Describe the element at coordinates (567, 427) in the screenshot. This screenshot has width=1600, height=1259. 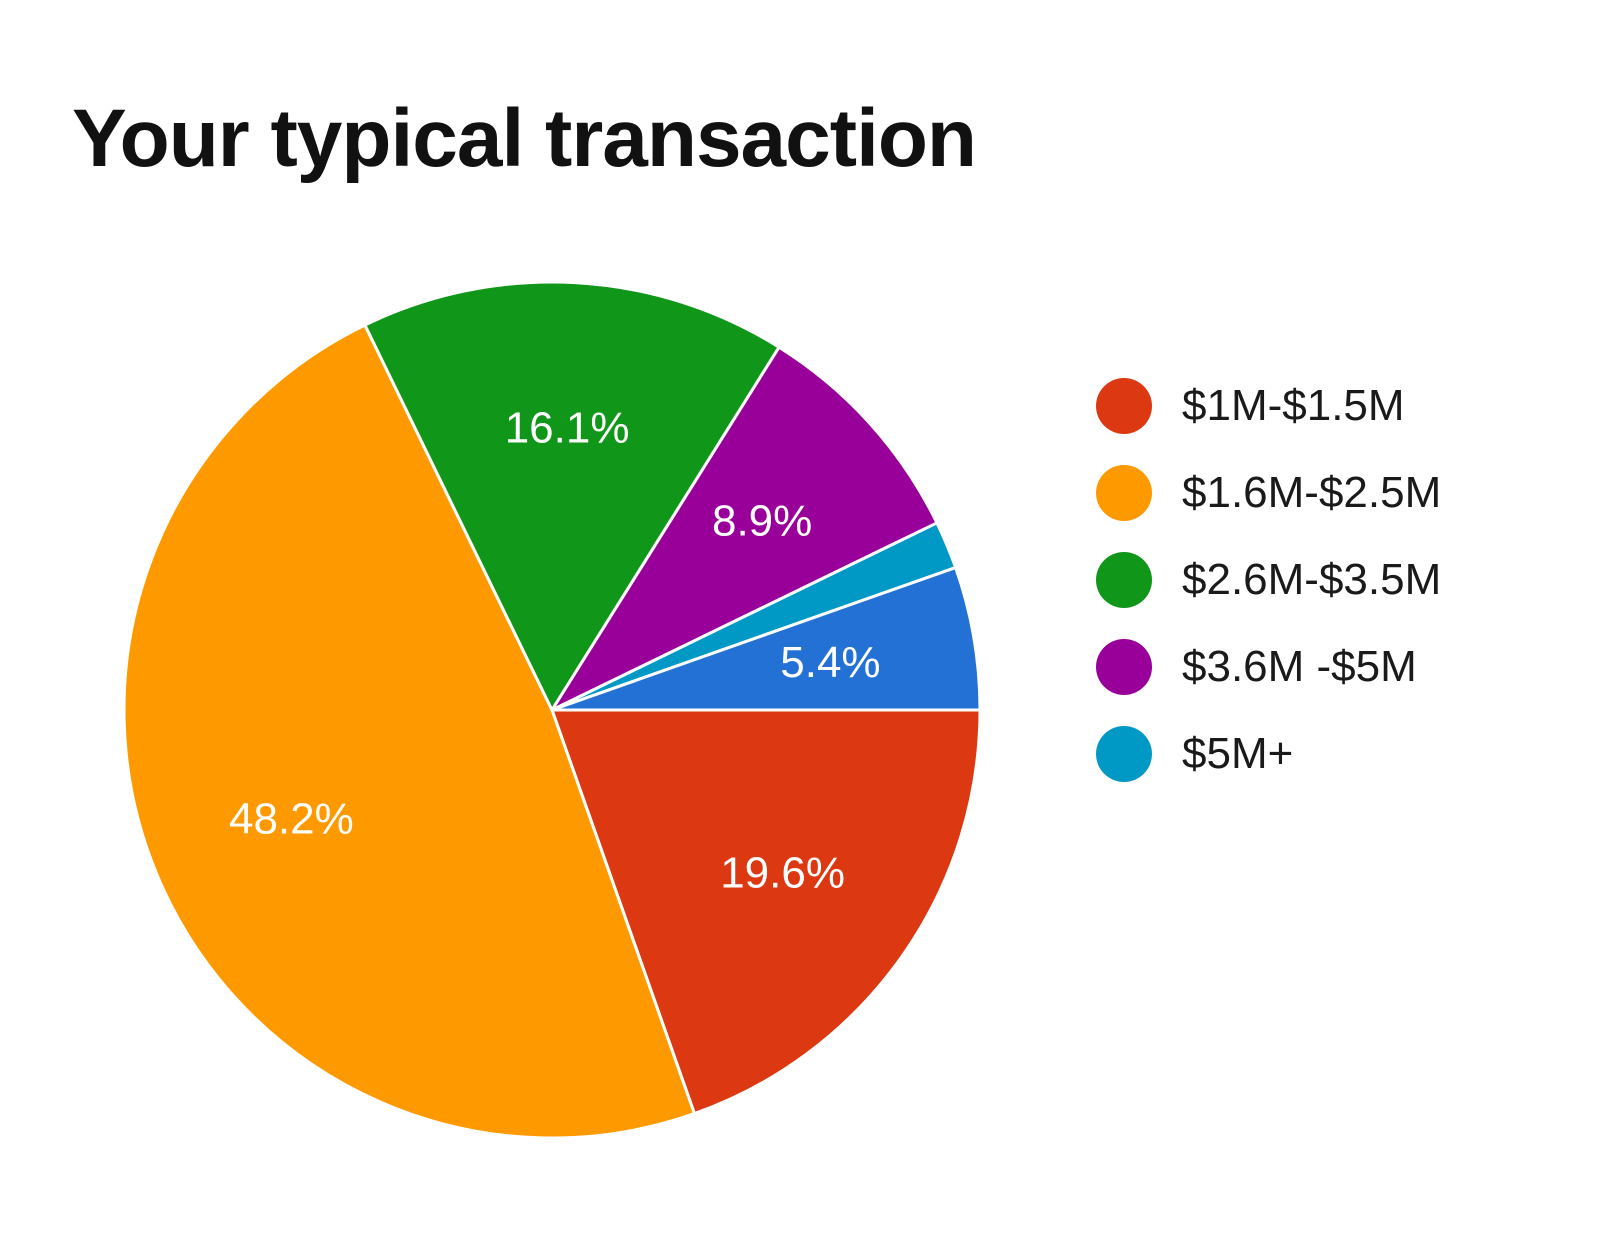
I see `pie-slice-label-2-6m-3-5m: 16.1%` at that location.